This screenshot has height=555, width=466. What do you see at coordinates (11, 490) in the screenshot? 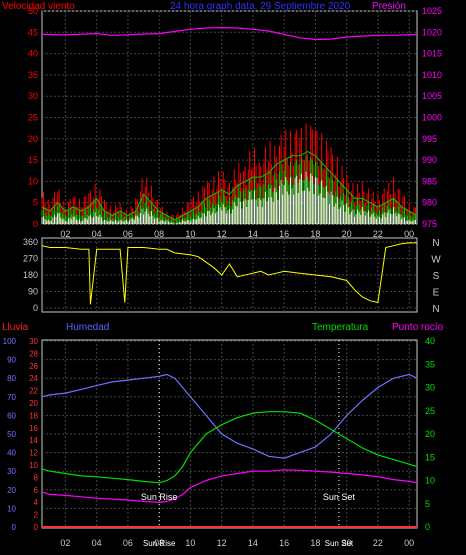
I see `humidity-tick-label: 20` at bounding box center [11, 490].